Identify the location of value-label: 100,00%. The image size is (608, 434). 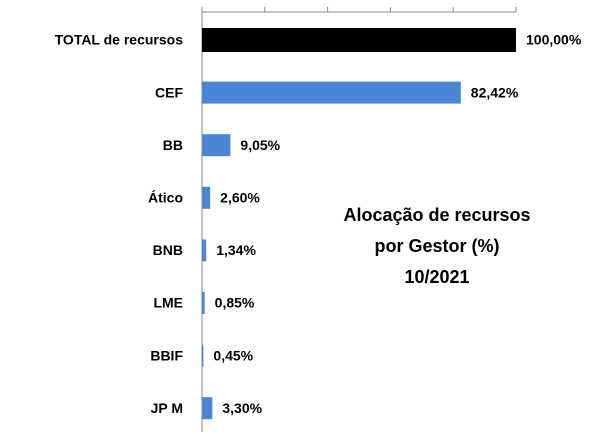
(554, 40).